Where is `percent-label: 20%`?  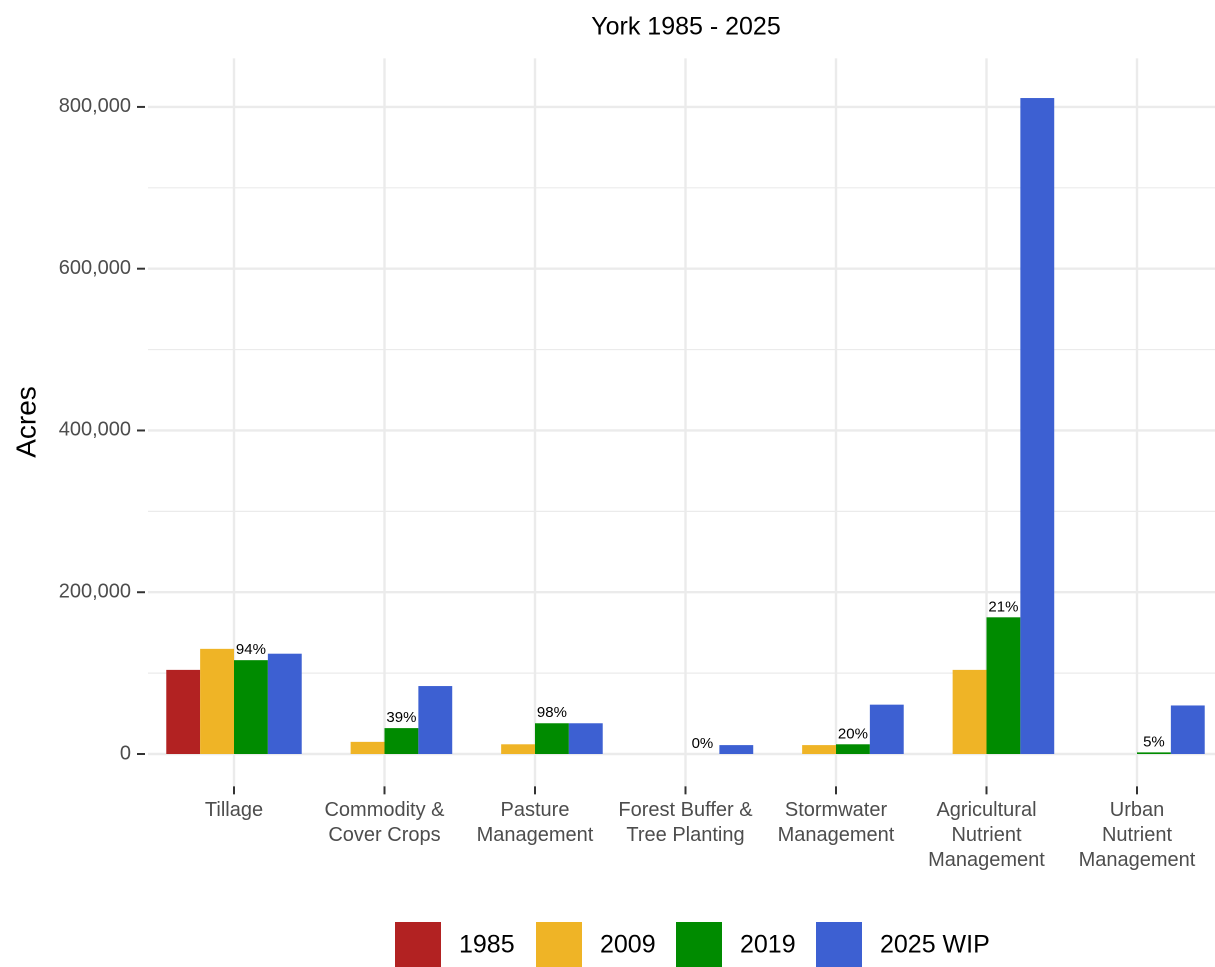 percent-label: 20% is located at coordinates (853, 733).